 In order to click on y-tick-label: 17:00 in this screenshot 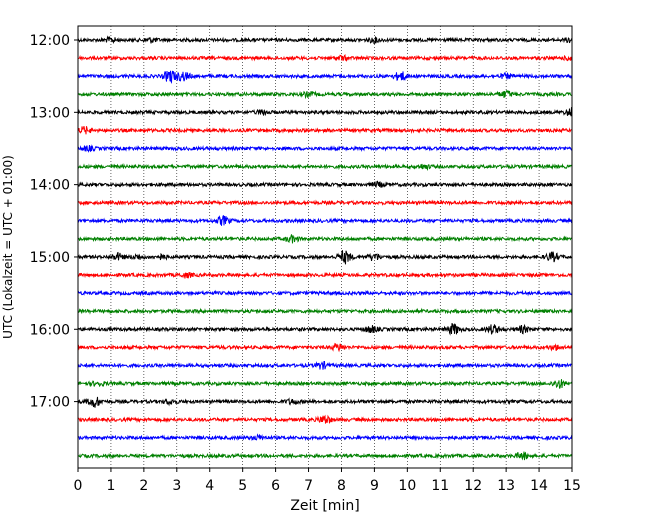, I will do `click(50, 403)`.